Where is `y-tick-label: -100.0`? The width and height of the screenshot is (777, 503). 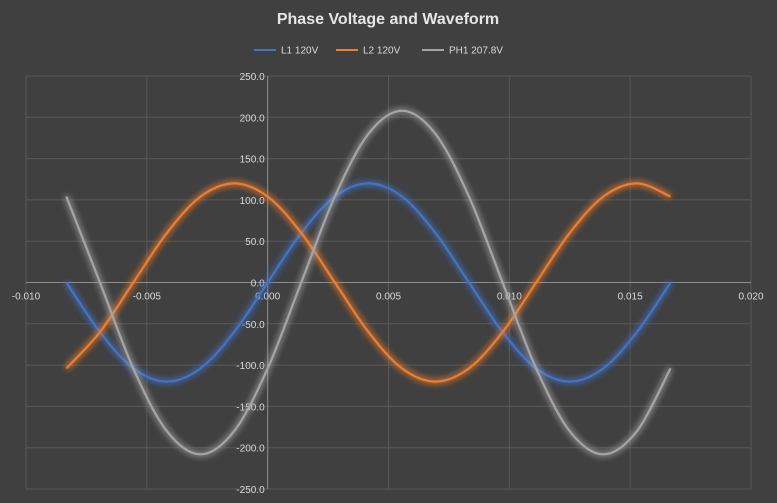
y-tick-label: -100.0 is located at coordinates (250, 366).